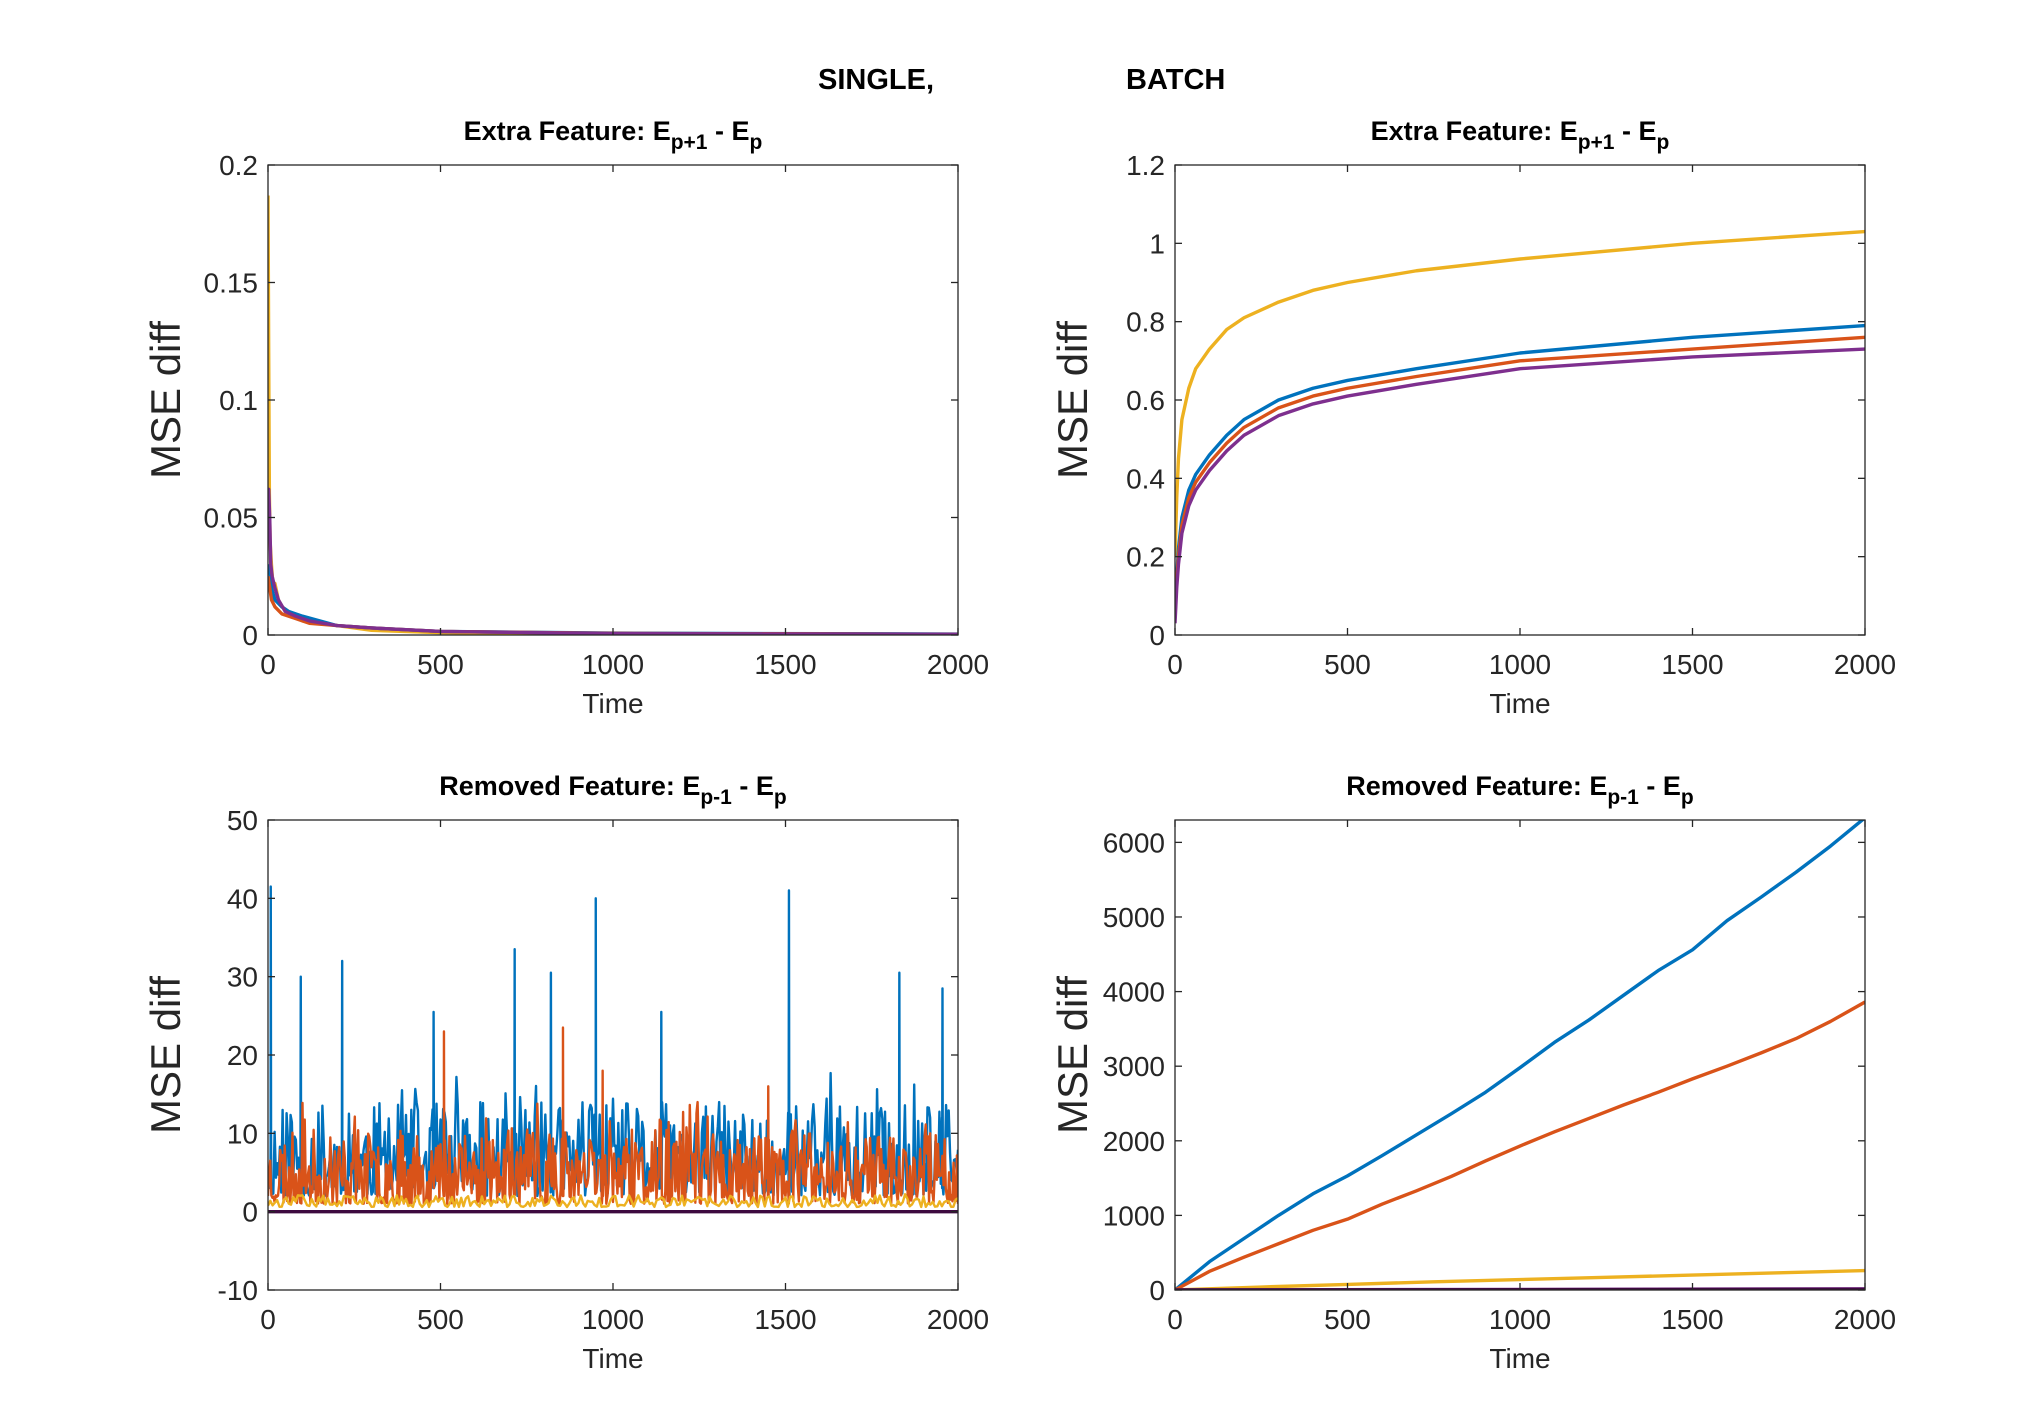 The height and width of the screenshot is (1422, 2030). What do you see at coordinates (1175, 80) in the screenshot?
I see `suptitle-batch: BATCH` at bounding box center [1175, 80].